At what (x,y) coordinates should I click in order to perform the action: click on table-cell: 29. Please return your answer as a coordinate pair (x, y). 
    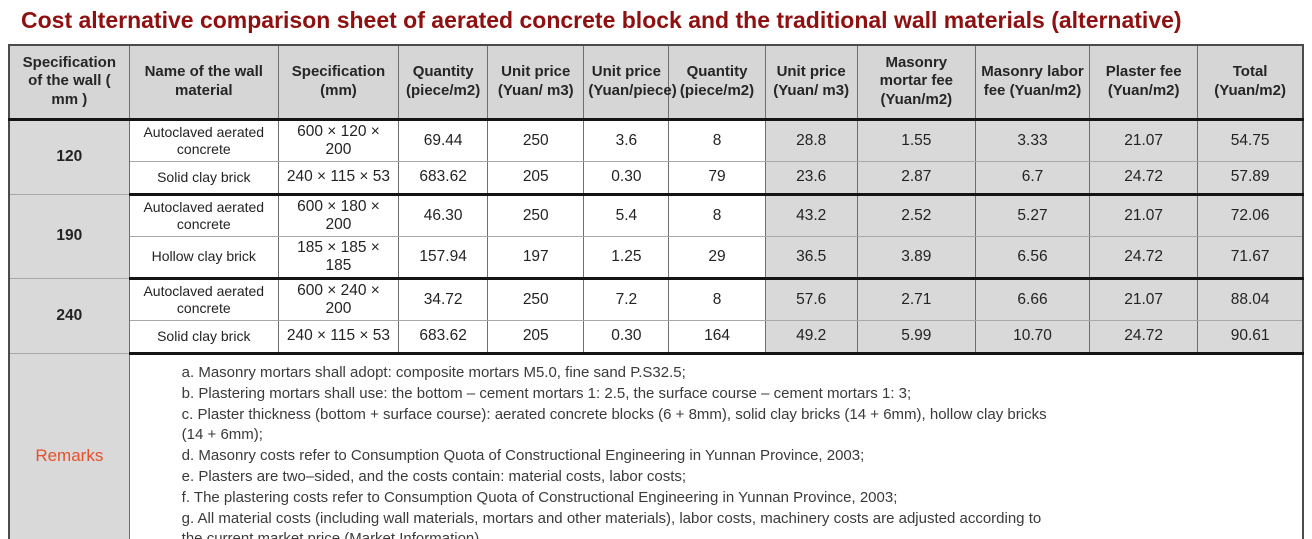
    Looking at the image, I should click on (717, 258).